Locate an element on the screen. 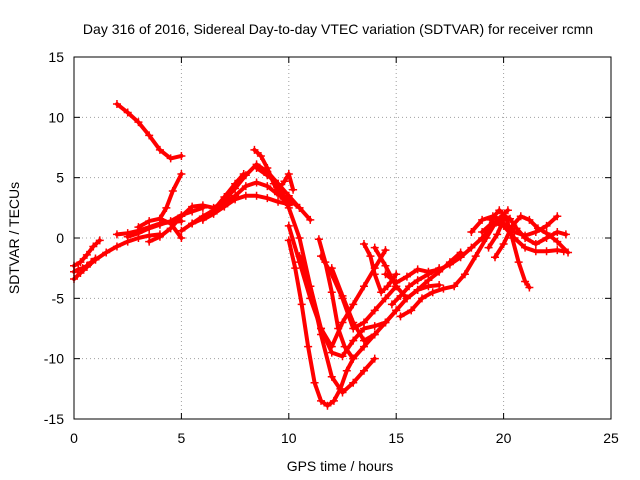 Image resolution: width=640 pixels, height=480 pixels. y-tick-label: -5 is located at coordinates (58, 298).